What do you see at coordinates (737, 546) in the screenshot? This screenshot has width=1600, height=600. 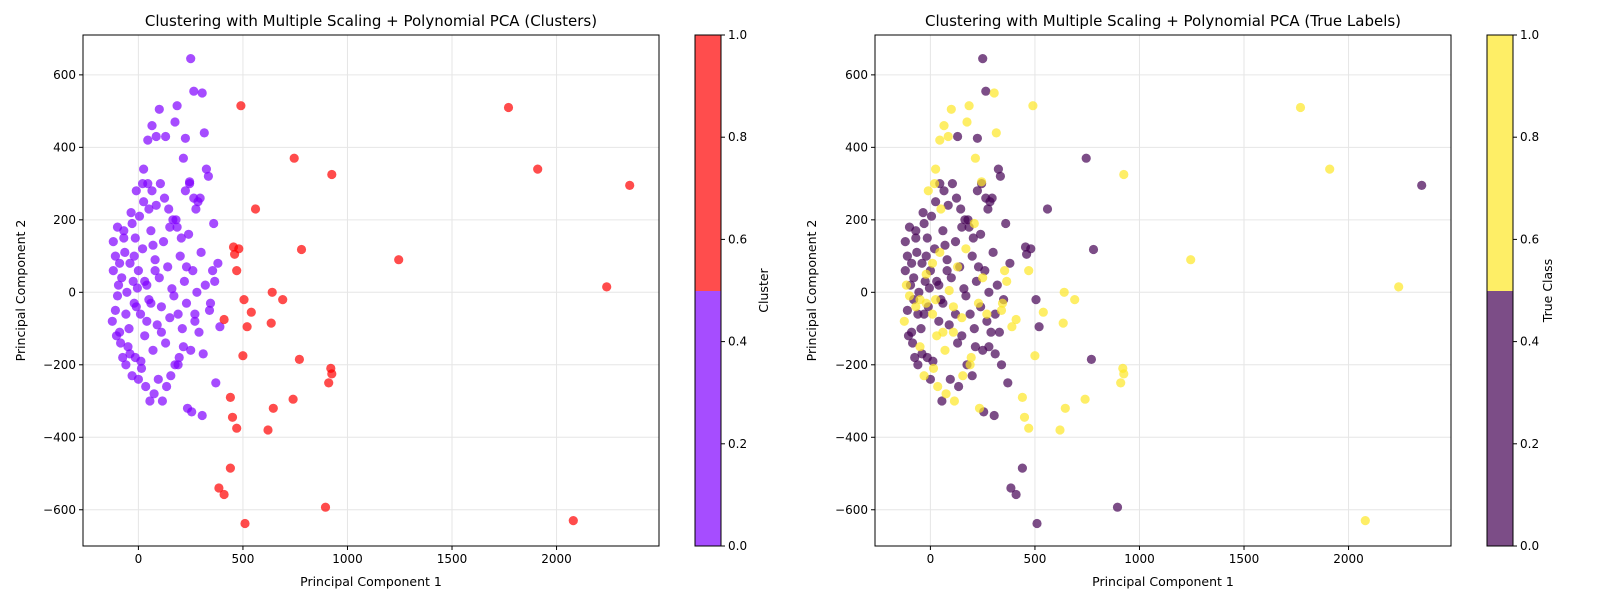 I see `colorbar-tick-label: 0.0` at bounding box center [737, 546].